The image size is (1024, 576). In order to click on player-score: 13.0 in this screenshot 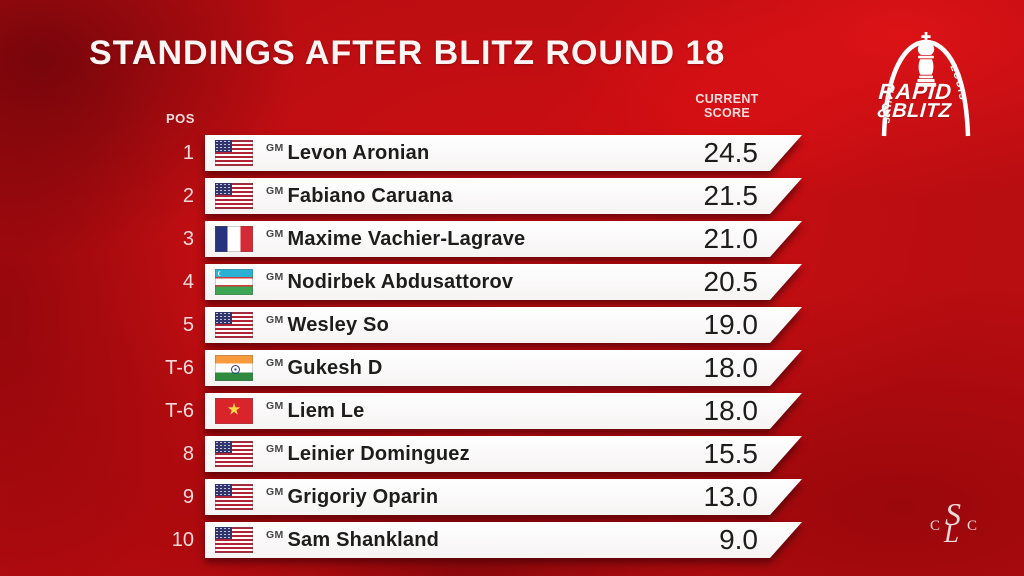, I will do `click(730, 496)`.